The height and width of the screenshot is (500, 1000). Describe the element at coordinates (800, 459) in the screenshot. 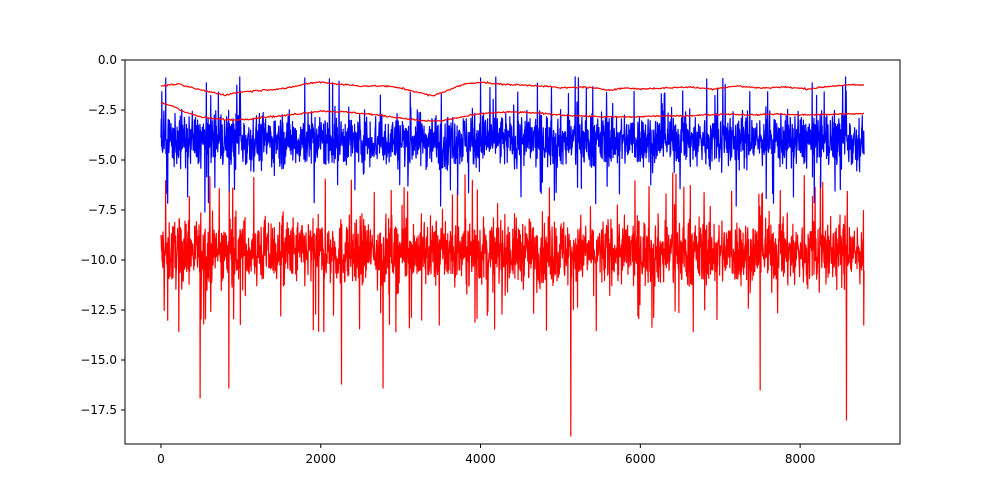

I see `x-tick-label: 8000` at that location.